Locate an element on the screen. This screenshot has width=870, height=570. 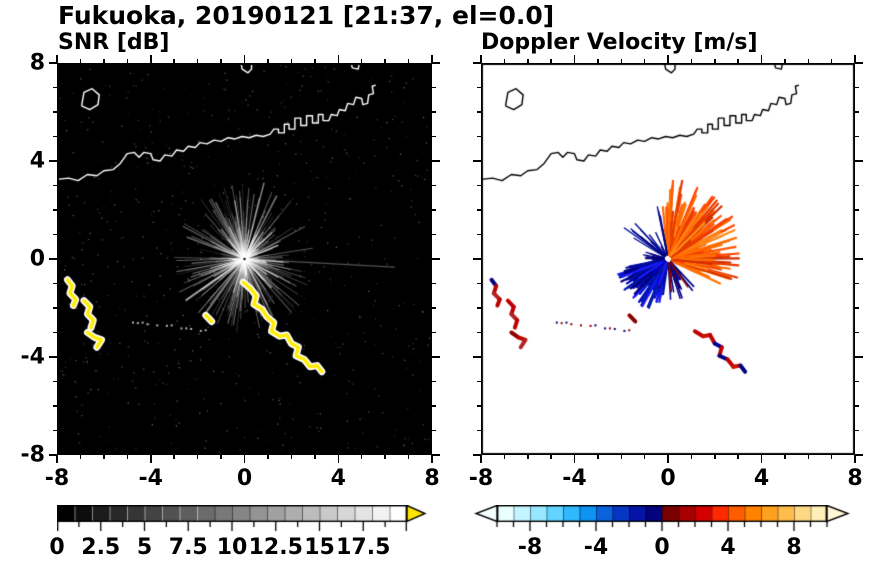
y-tick-label: -8 is located at coordinates (32, 455).